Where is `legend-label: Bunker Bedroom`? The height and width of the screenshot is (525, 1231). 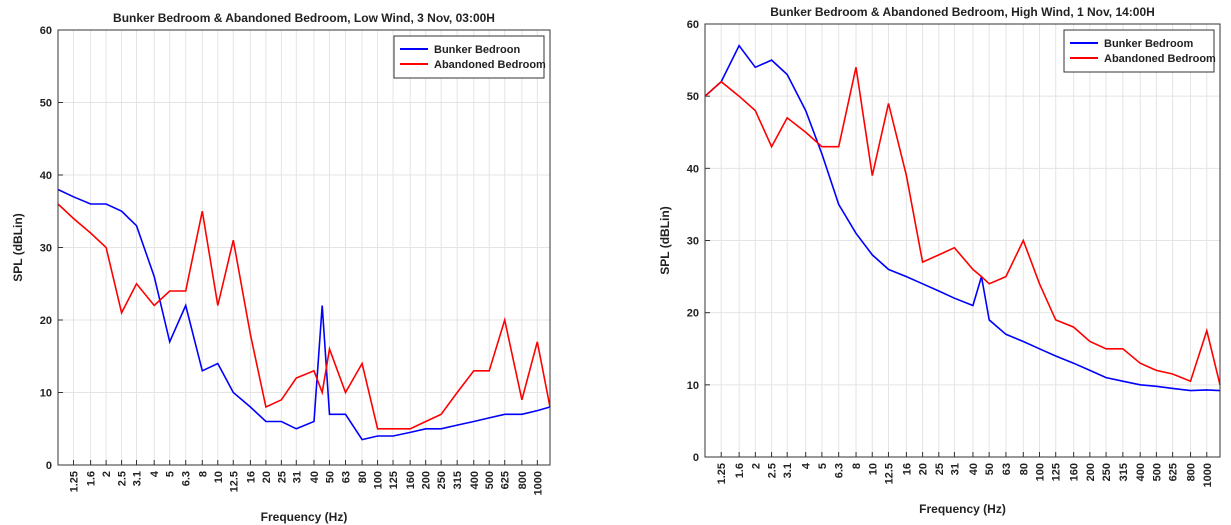
legend-label: Bunker Bedroom is located at coordinates (1148, 44).